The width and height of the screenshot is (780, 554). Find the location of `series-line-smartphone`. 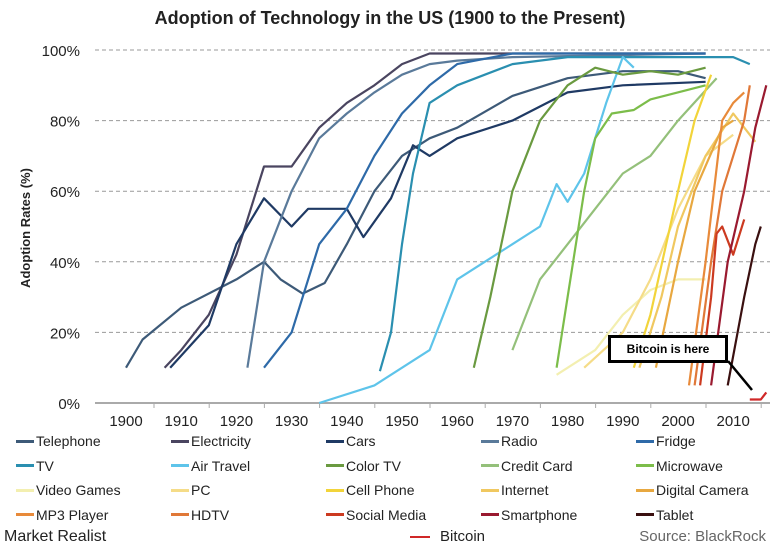

series-line-smartphone is located at coordinates (739, 235).